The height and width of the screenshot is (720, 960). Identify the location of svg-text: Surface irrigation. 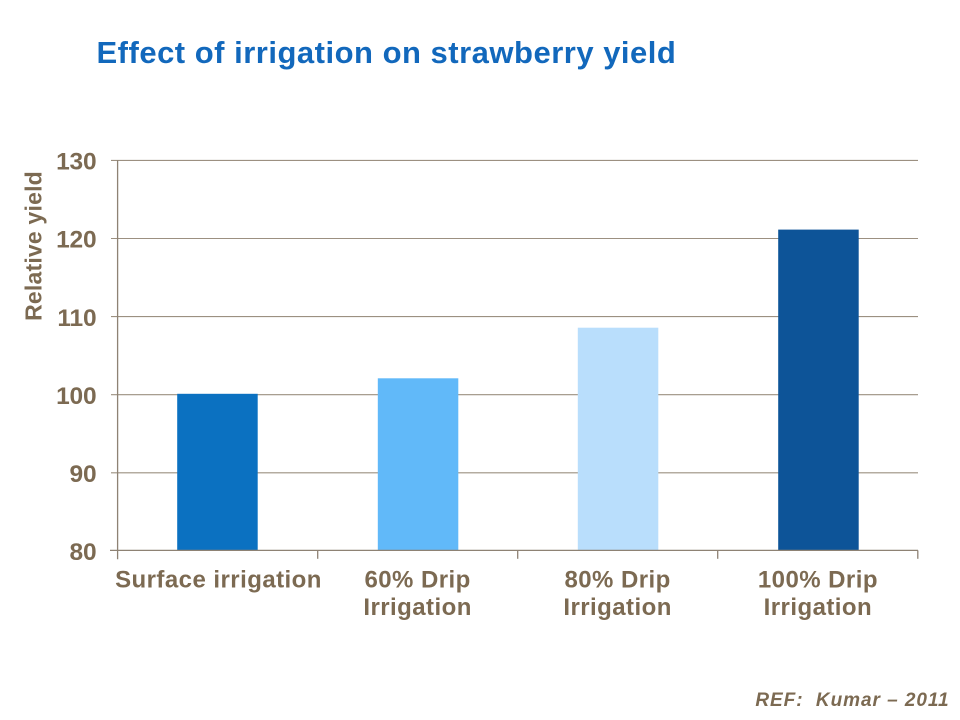
(218, 579).